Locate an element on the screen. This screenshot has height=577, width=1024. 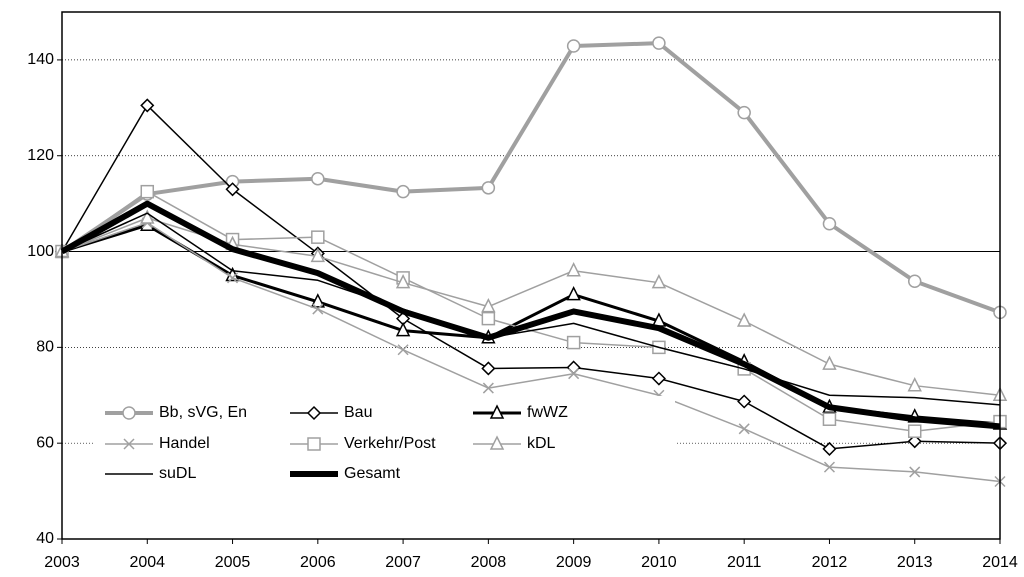
y-tick-label: 140 is located at coordinates (40, 59).